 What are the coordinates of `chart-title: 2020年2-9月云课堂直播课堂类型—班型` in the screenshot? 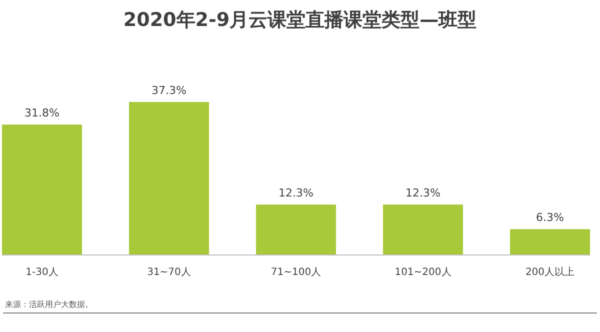 It's located at (300, 20).